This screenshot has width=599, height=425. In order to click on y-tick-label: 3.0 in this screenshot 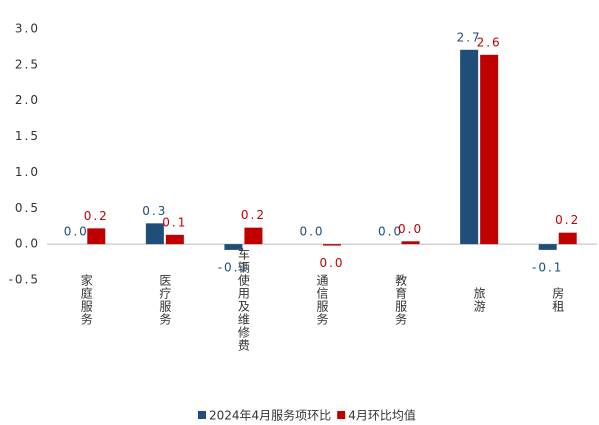, I will do `click(27, 29)`.